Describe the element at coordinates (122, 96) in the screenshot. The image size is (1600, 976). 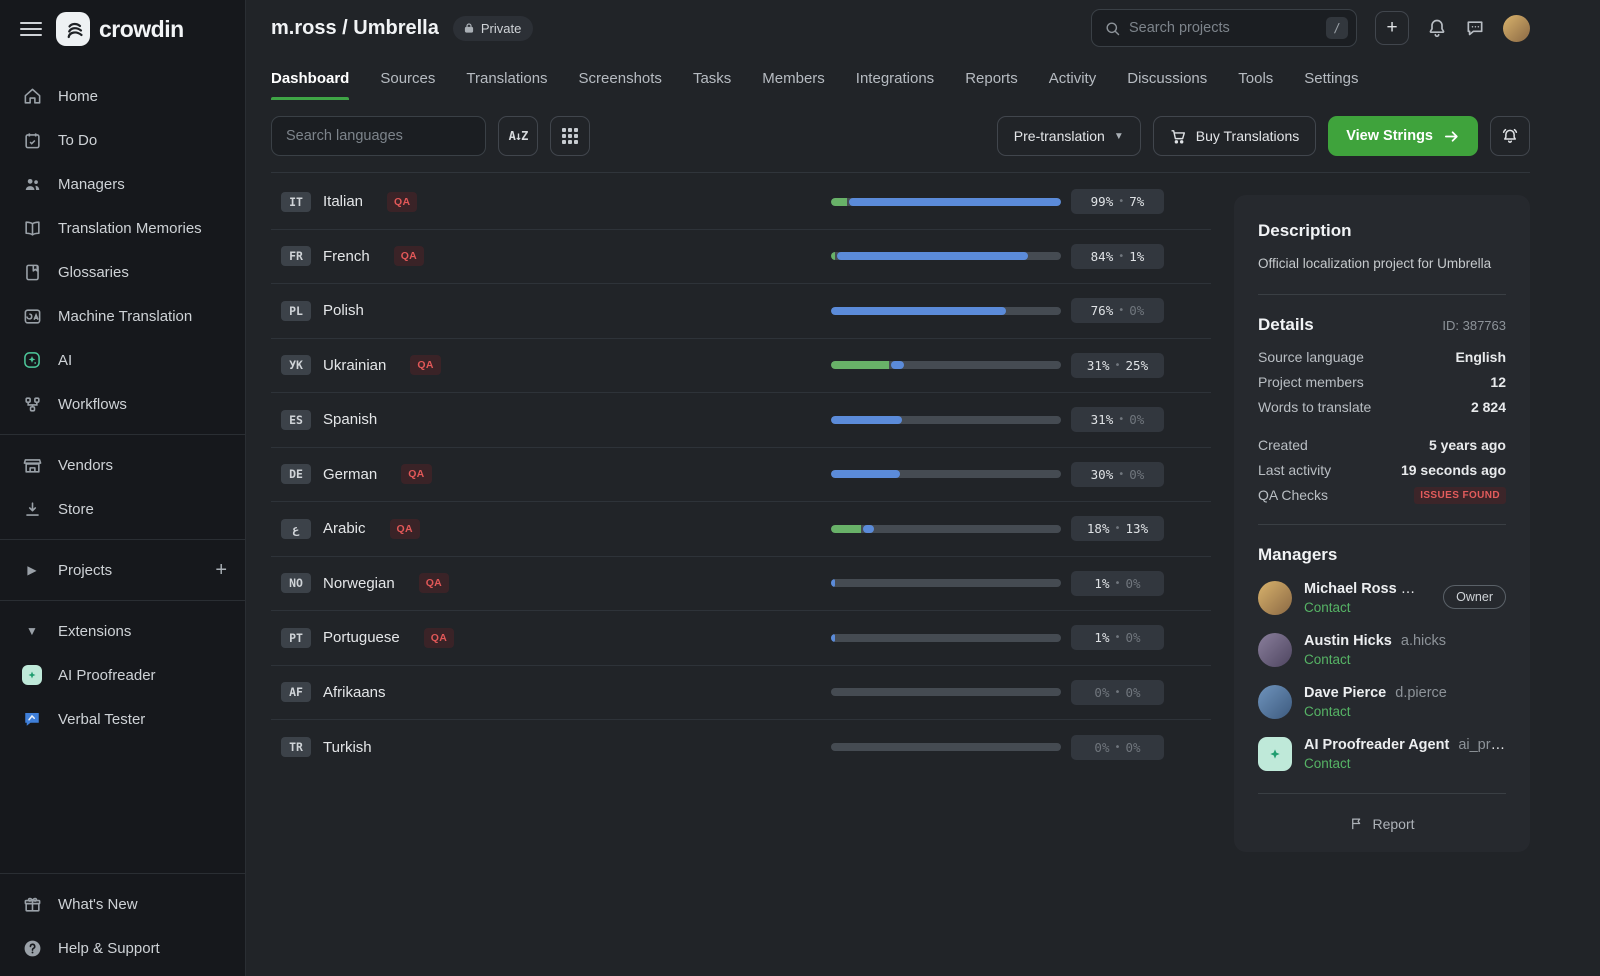
I see `sidebar-item-home: Home` at that location.